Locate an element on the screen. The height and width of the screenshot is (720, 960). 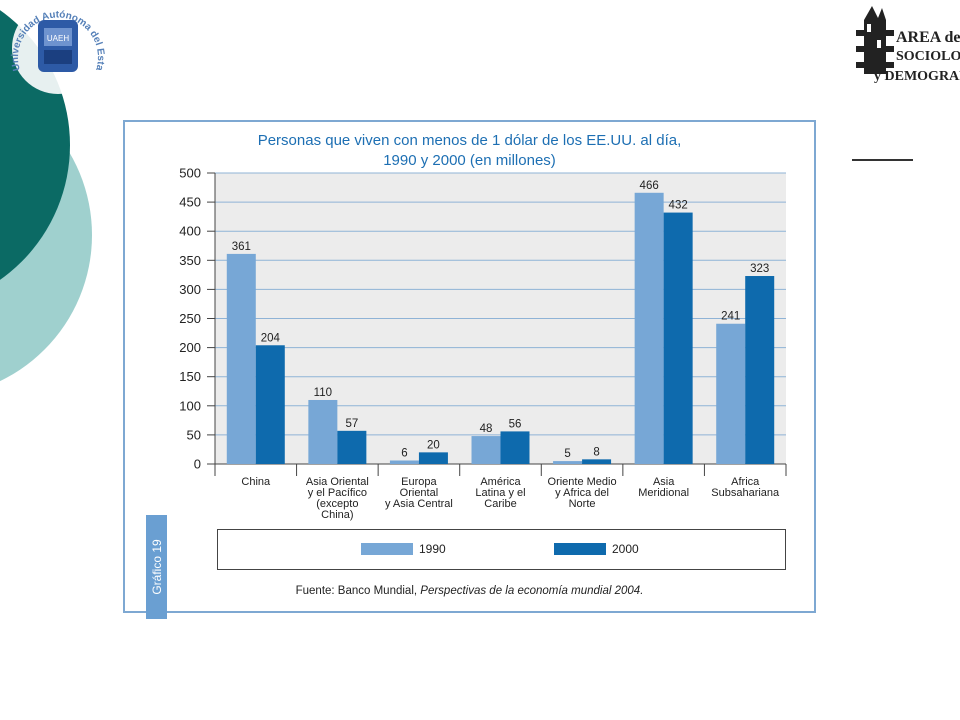
category-label: China is located at coordinates (256, 482).